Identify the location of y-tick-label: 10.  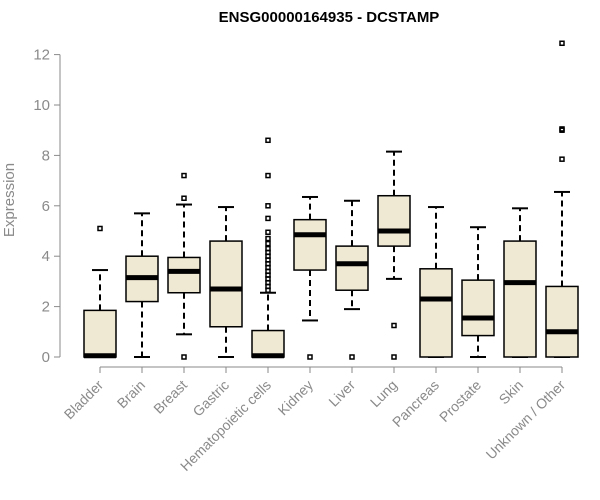
(41, 105).